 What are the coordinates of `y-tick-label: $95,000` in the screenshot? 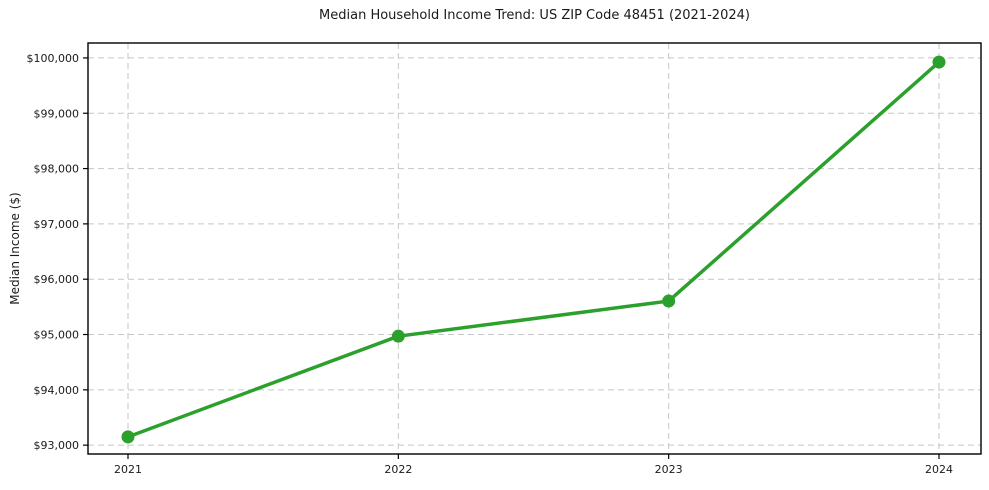 It's located at (57, 335).